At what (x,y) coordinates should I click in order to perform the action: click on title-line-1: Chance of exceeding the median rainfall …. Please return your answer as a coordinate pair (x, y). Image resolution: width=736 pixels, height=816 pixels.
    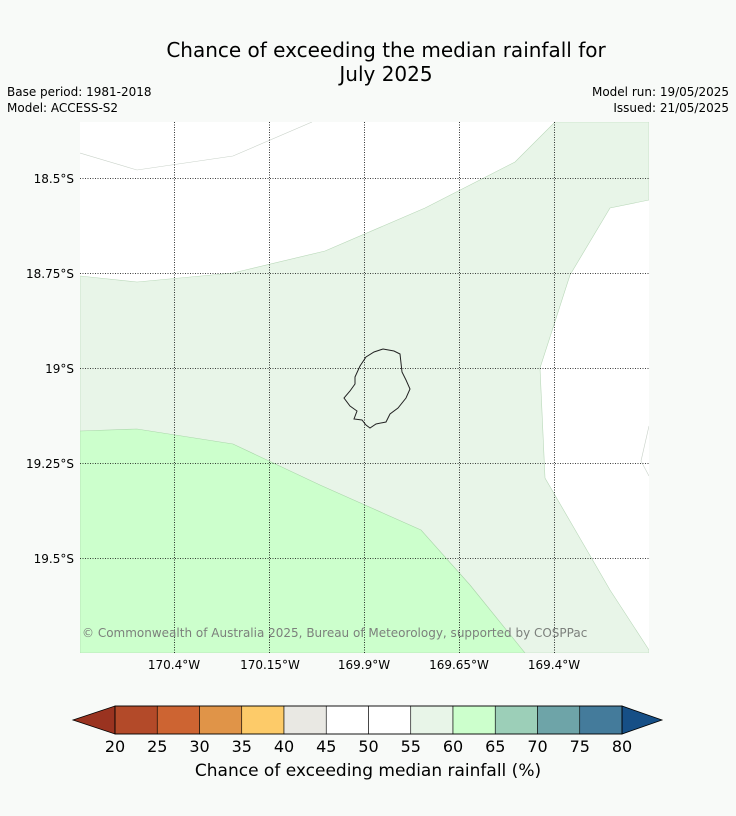
    Looking at the image, I should click on (386, 50).